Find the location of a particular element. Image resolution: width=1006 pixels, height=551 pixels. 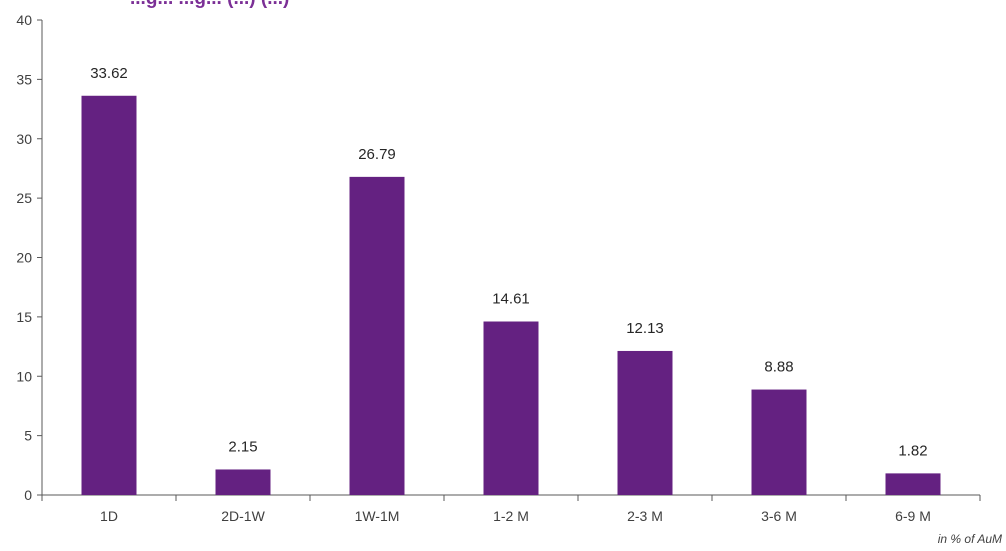

y-tick-label: 30 is located at coordinates (24, 139).